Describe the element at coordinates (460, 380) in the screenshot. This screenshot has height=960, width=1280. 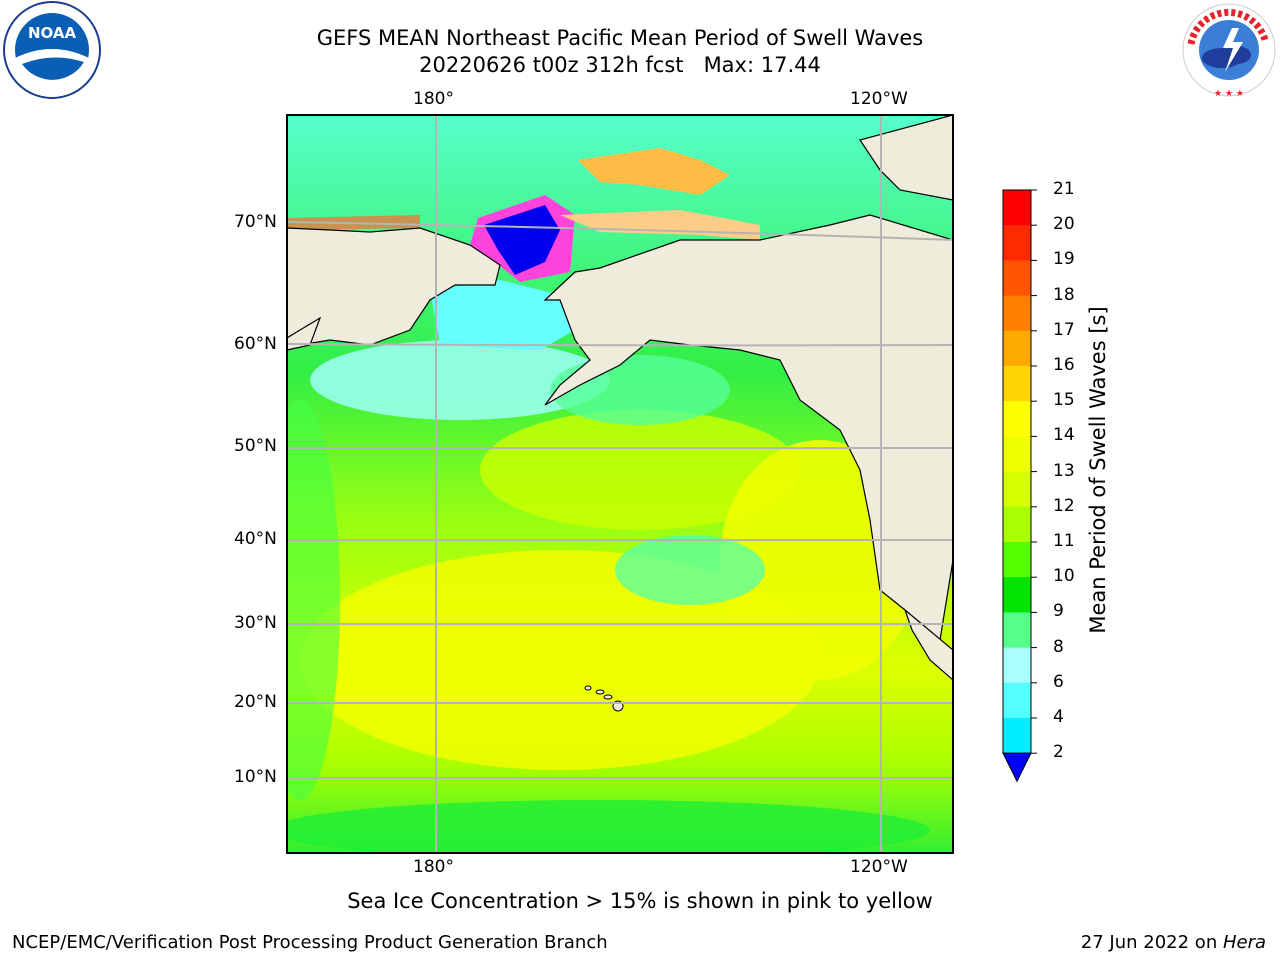
I see `cyan-bering-patch` at that location.